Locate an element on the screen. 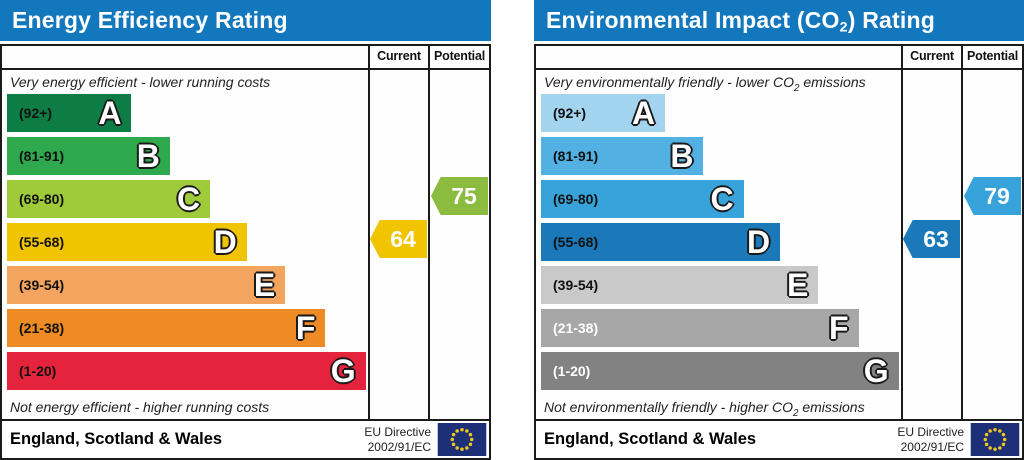 This screenshot has width=1024, height=460. band-letter: D is located at coordinates (758, 242).